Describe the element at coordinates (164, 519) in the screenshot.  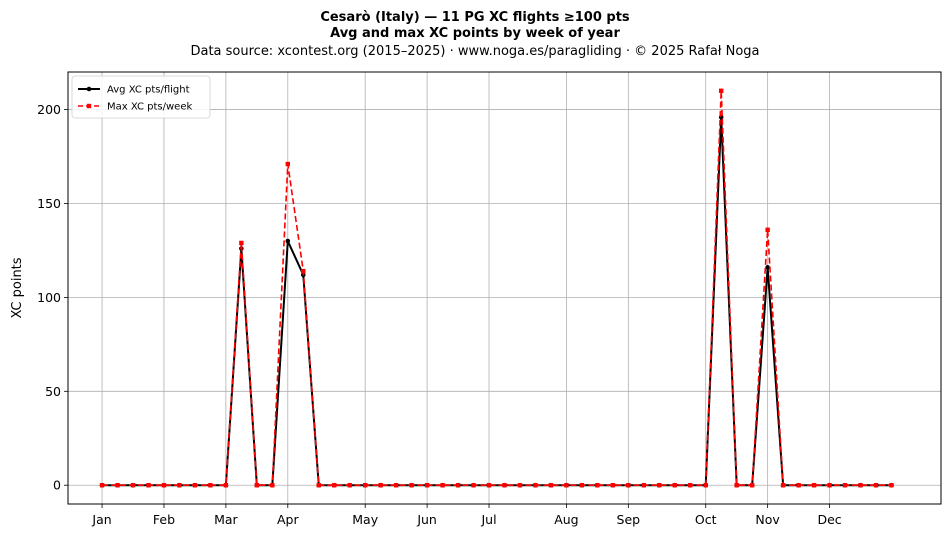
I see `x-tick-label-feb: Feb` at that location.